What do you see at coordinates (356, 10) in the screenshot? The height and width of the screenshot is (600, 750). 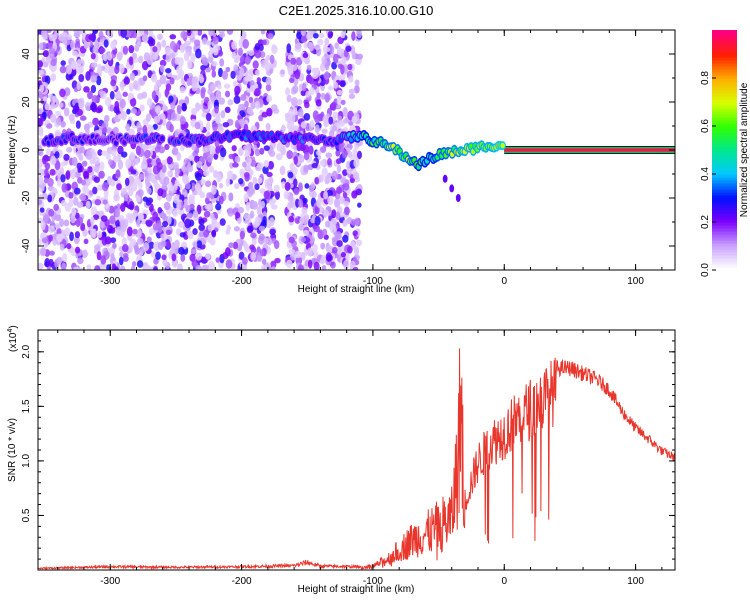 I see `figure-title: C2E1.2025.316.10.00.G10` at bounding box center [356, 10].